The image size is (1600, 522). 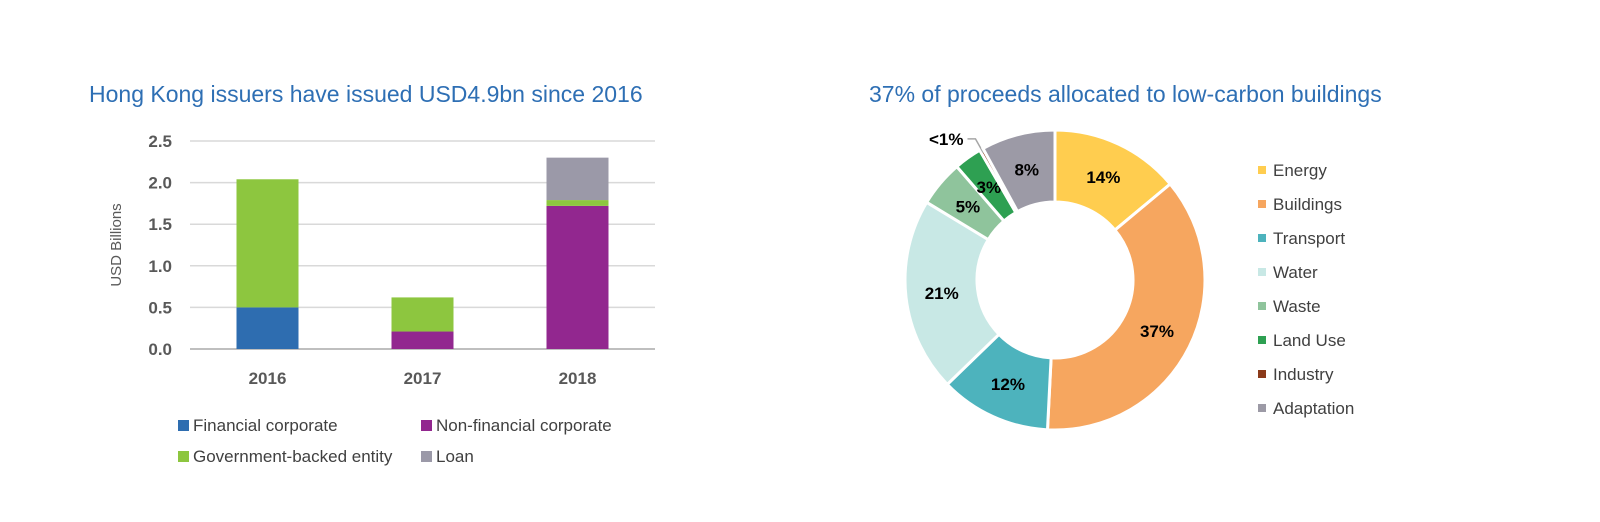 What do you see at coordinates (160, 141) in the screenshot?
I see `y-tick-label: 2.5` at bounding box center [160, 141].